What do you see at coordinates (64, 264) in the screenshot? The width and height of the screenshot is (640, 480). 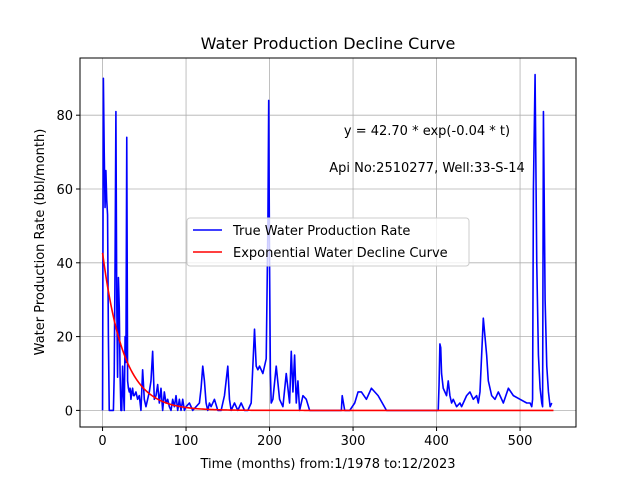 I see `y-tick-label: 40` at bounding box center [64, 264].